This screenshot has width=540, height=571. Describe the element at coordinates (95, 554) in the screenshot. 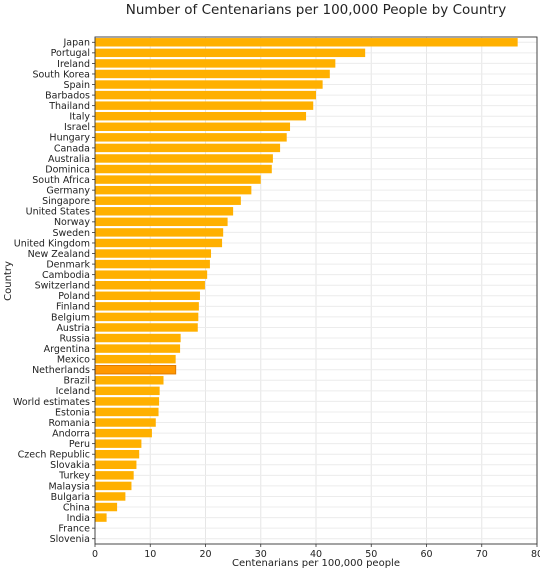

I see `x-tick-label: 0` at that location.